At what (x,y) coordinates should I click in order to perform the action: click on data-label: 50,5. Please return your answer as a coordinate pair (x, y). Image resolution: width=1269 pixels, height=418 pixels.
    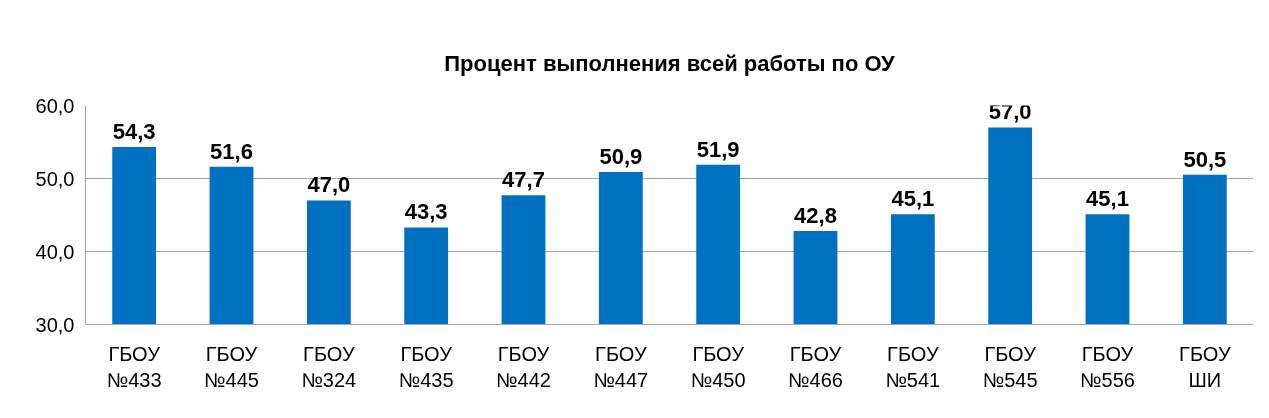
    Looking at the image, I should click on (1205, 159).